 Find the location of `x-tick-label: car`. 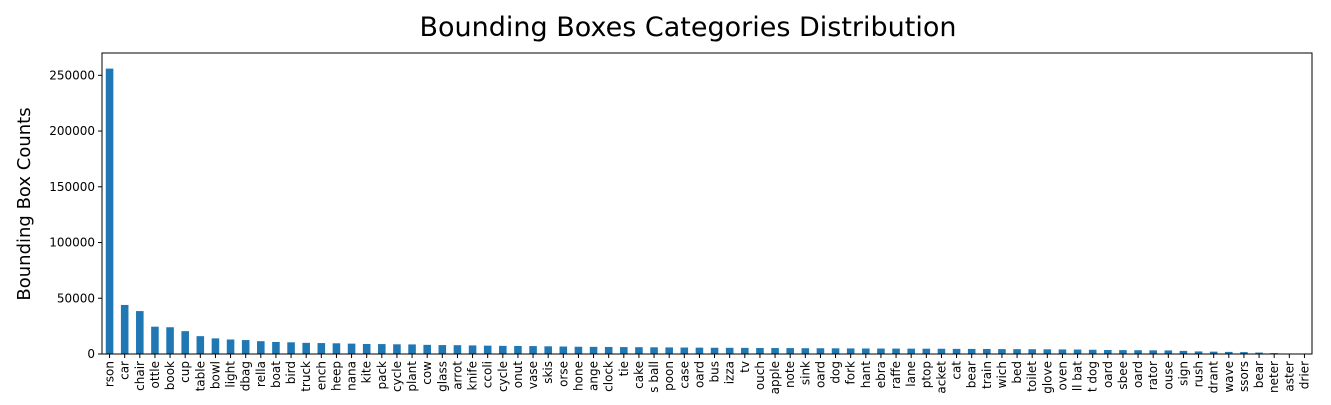

x-tick-label: car is located at coordinates (125, 370).